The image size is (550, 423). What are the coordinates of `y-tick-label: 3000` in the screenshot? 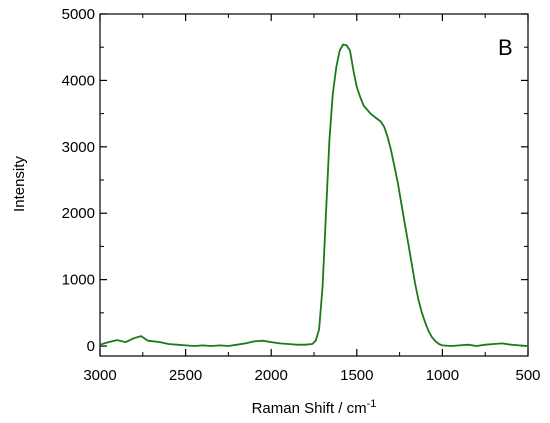 It's located at (78, 147).